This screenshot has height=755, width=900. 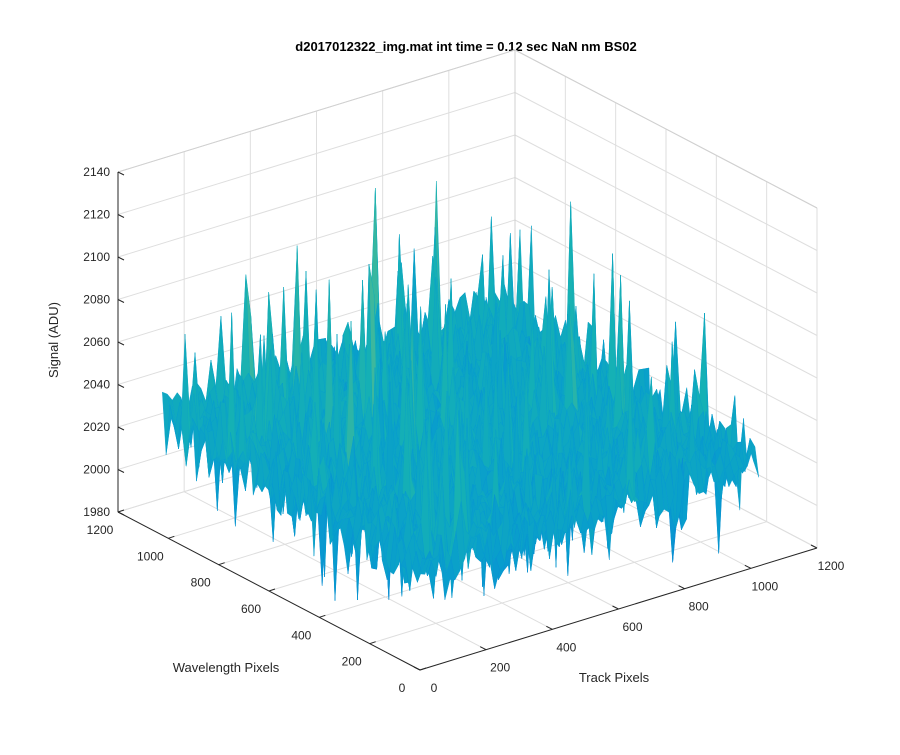 I want to click on y-axis-label: Wavelength Pixels, so click(x=226, y=667).